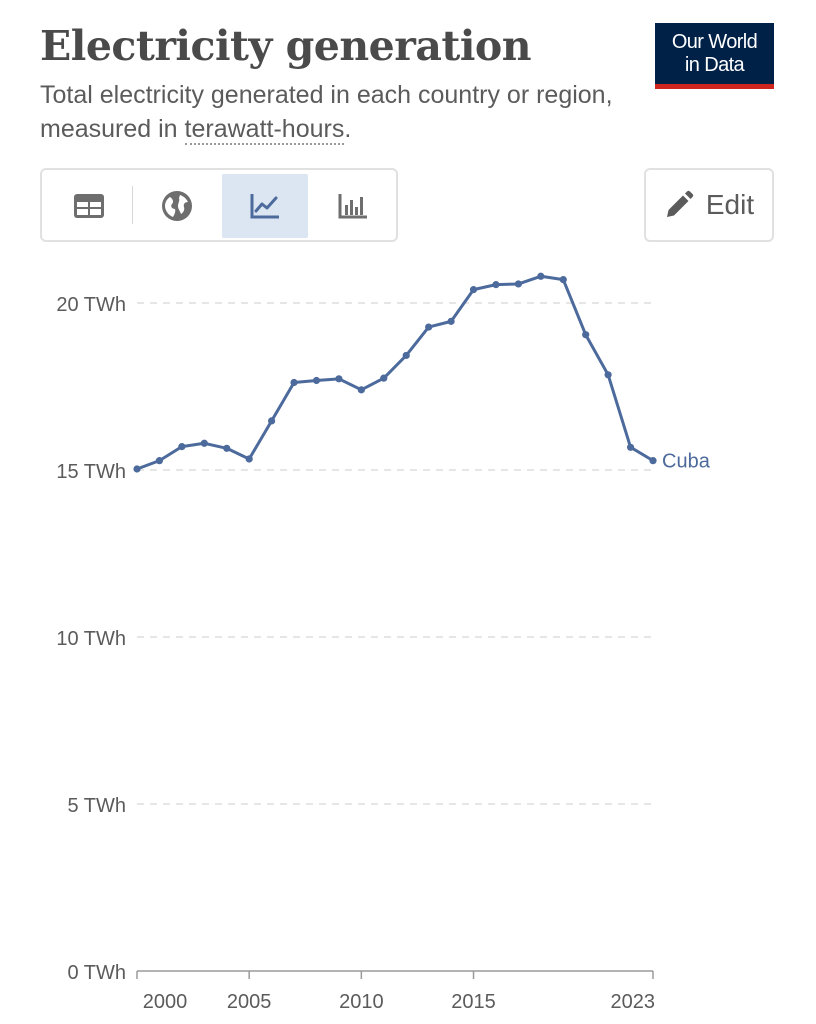  I want to click on edit-button-label: Edit, so click(730, 204).